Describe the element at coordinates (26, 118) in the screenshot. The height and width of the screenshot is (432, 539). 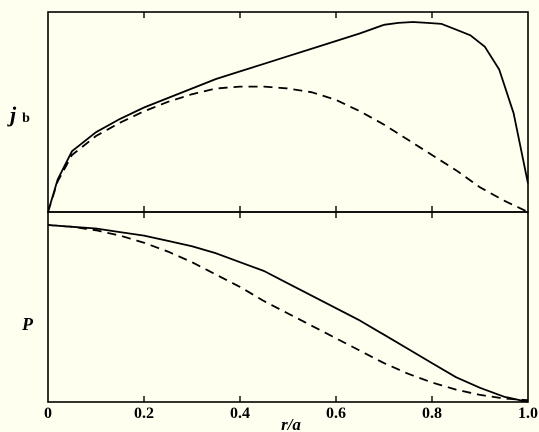
I see `y-axis-label-jb-sub: b` at that location.